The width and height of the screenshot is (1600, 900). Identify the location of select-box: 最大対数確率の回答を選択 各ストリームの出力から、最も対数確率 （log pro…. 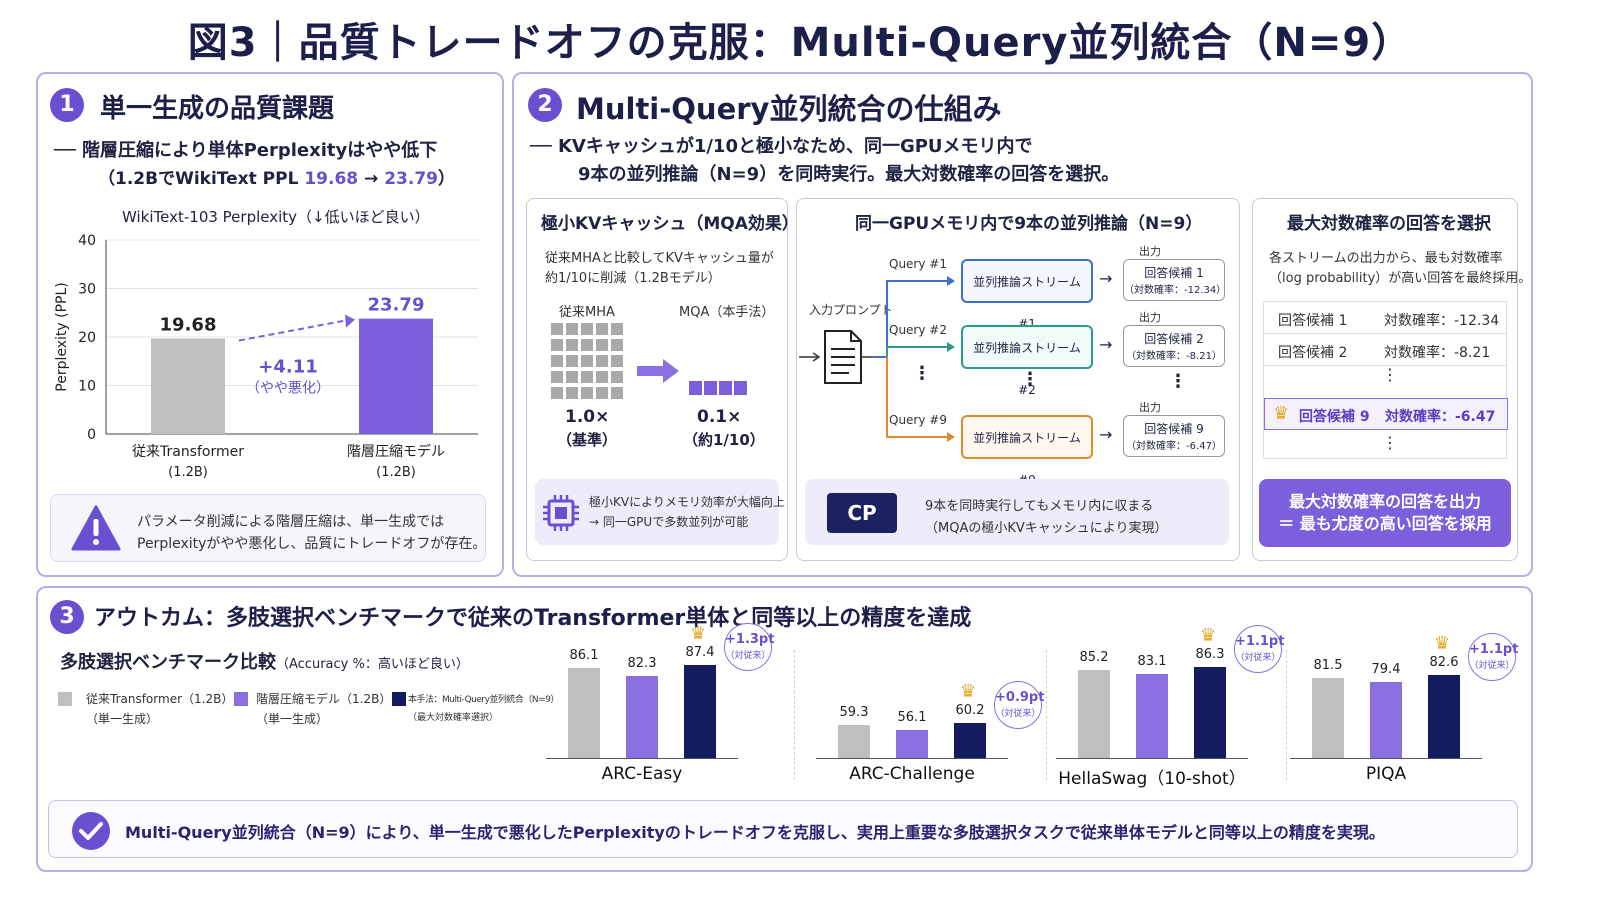
(1391, 379).